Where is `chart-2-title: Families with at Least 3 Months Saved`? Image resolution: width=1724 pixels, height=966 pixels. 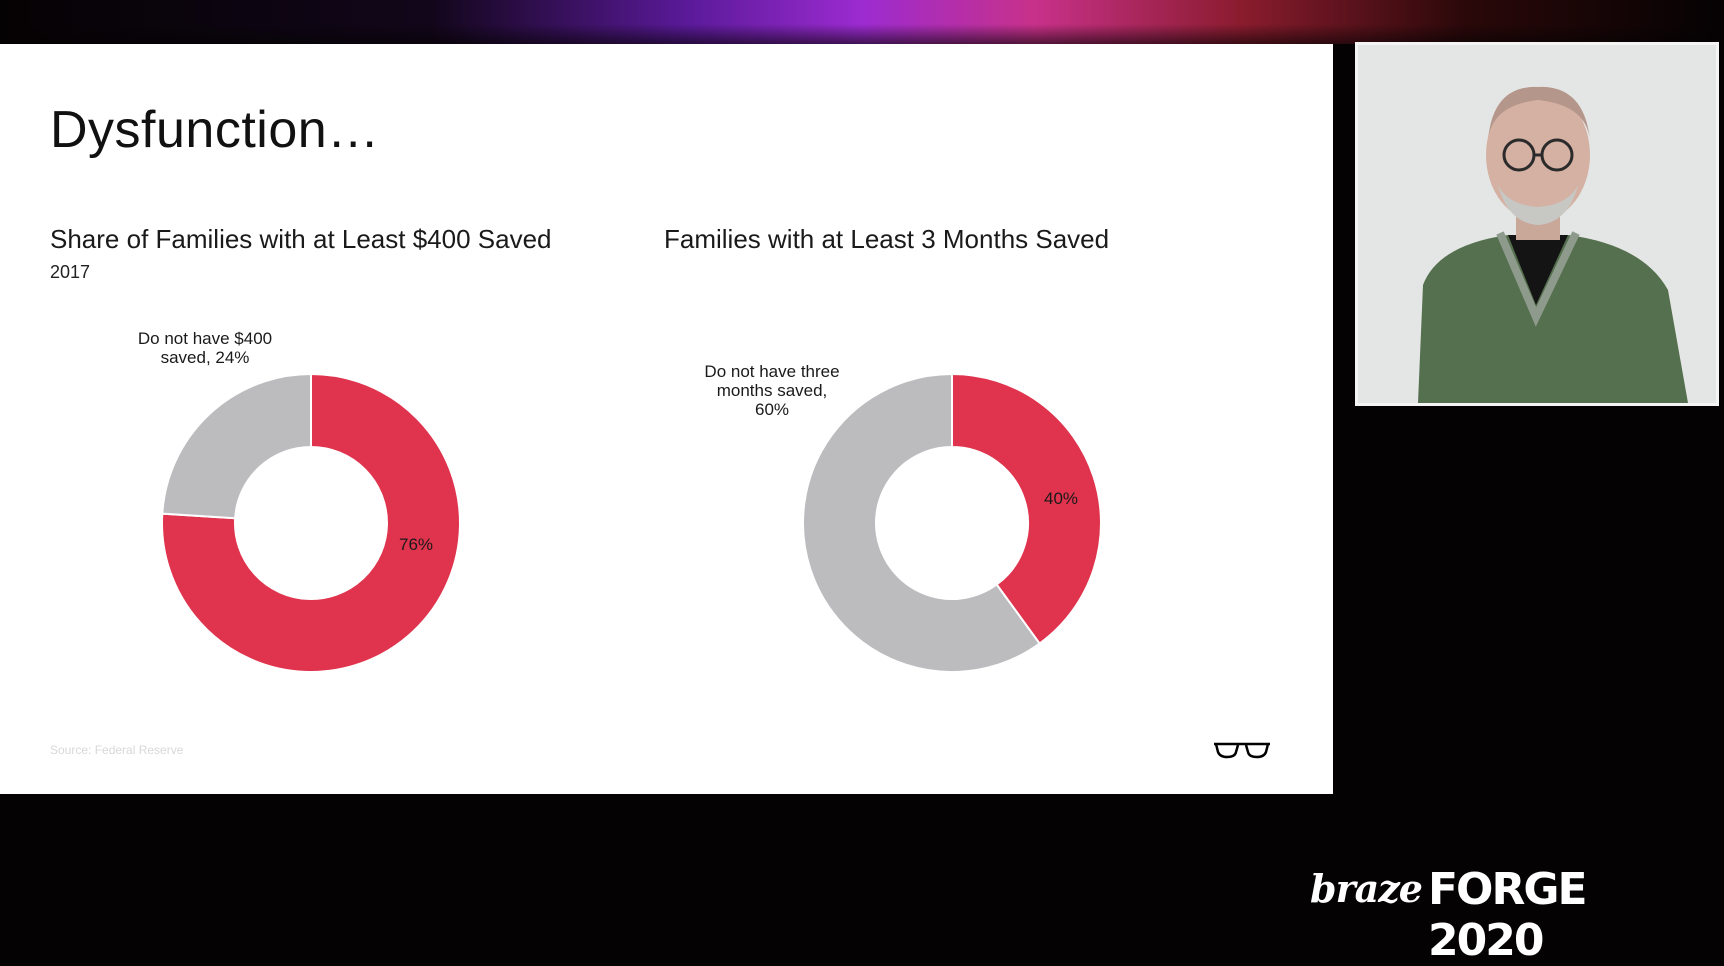
chart-2-title: Families with at Least 3 Months Saved is located at coordinates (887, 239).